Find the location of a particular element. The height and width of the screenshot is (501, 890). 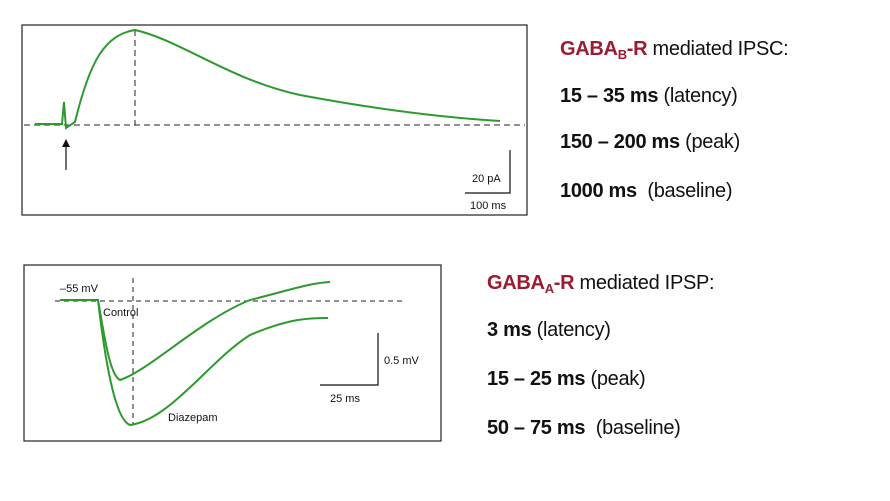

drug-label: Diazepam is located at coordinates (193, 418).